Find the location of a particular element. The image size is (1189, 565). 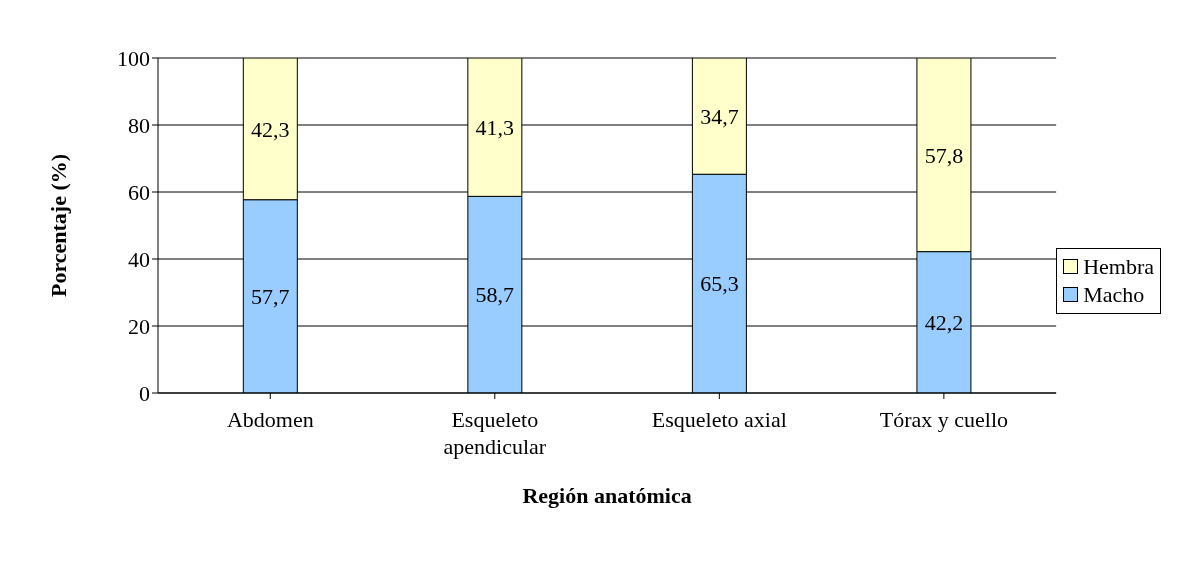

y-tick-label: 60 is located at coordinates (139, 192).